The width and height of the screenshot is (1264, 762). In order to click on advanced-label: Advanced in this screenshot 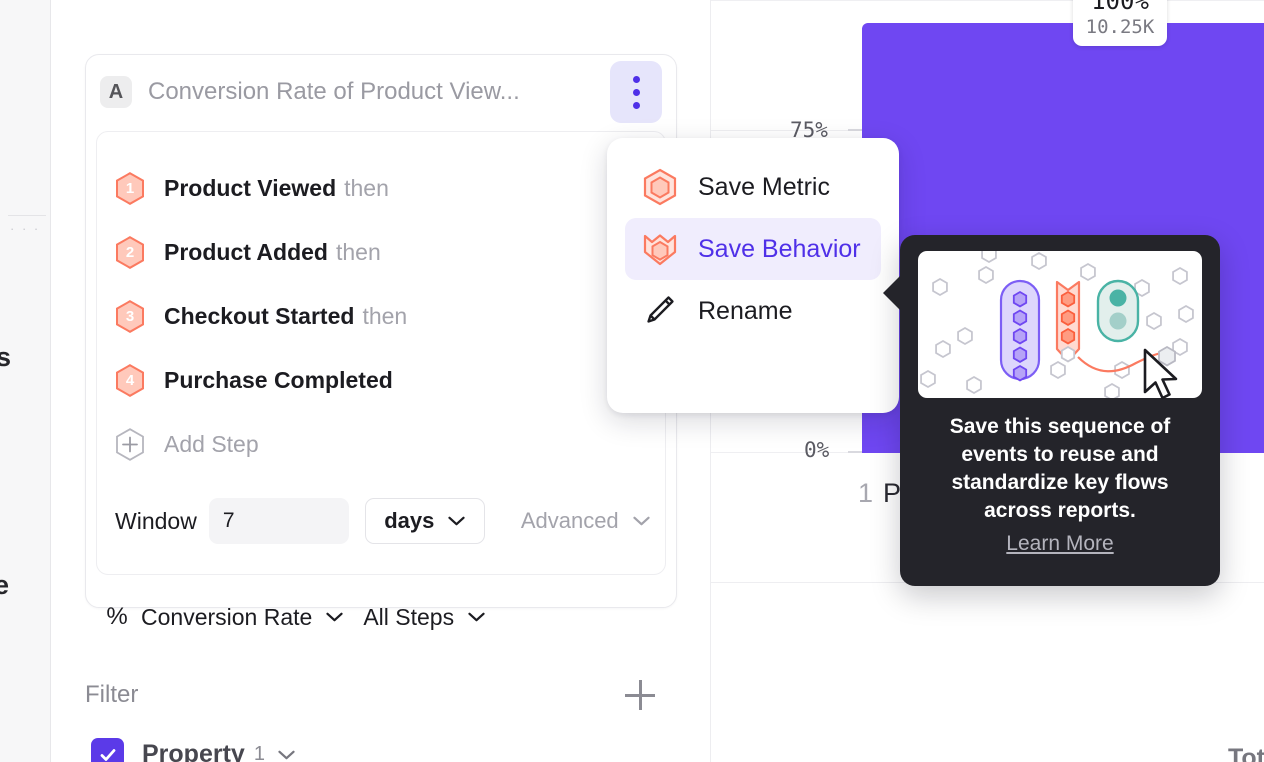, I will do `click(569, 520)`.